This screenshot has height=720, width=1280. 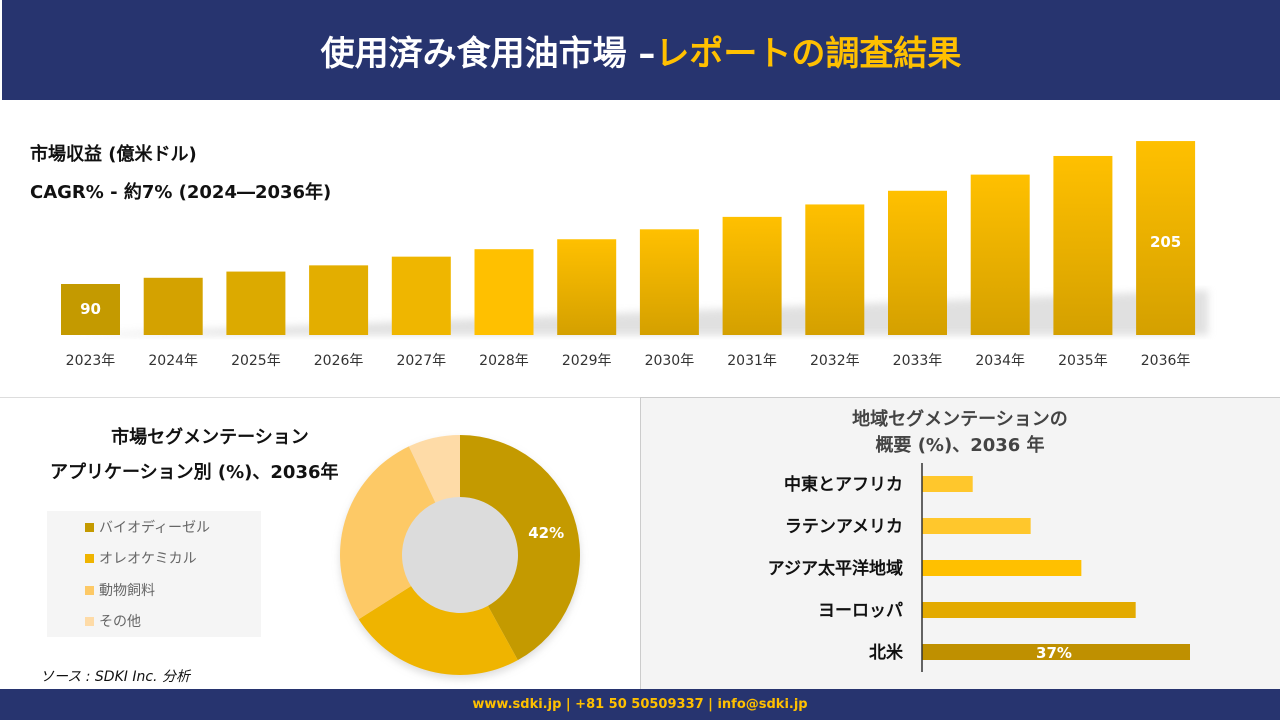 What do you see at coordinates (421, 361) in the screenshot?
I see `x-tick-label: 2027年` at bounding box center [421, 361].